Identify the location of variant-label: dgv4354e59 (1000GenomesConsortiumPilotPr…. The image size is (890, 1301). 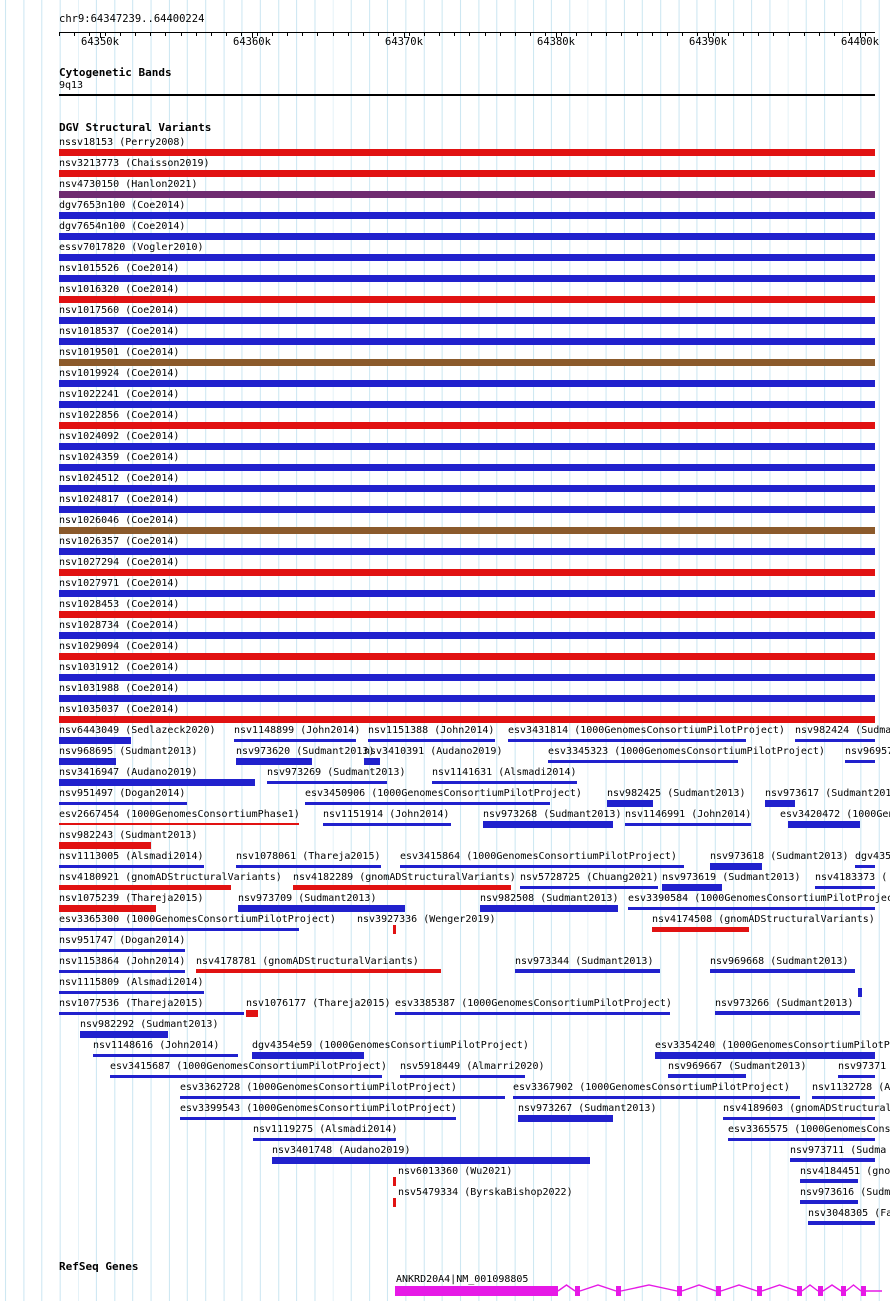
(390, 1045).